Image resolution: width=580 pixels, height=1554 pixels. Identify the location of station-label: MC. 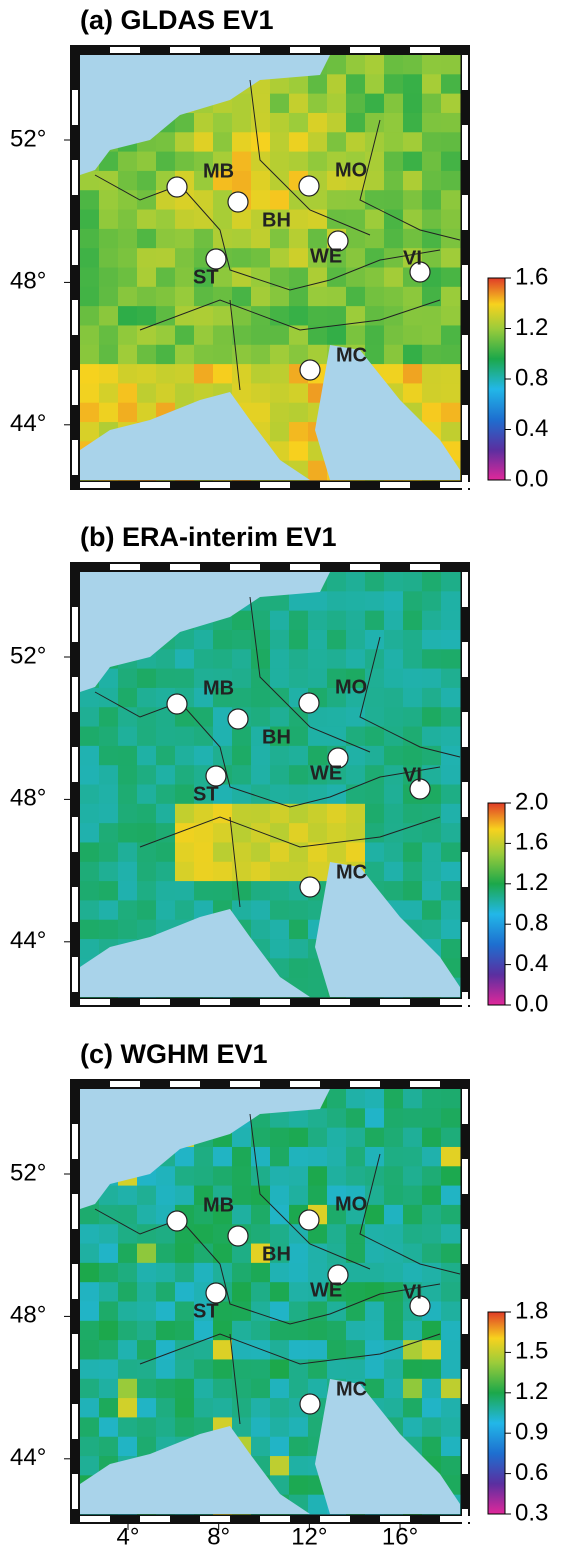
(351, 355).